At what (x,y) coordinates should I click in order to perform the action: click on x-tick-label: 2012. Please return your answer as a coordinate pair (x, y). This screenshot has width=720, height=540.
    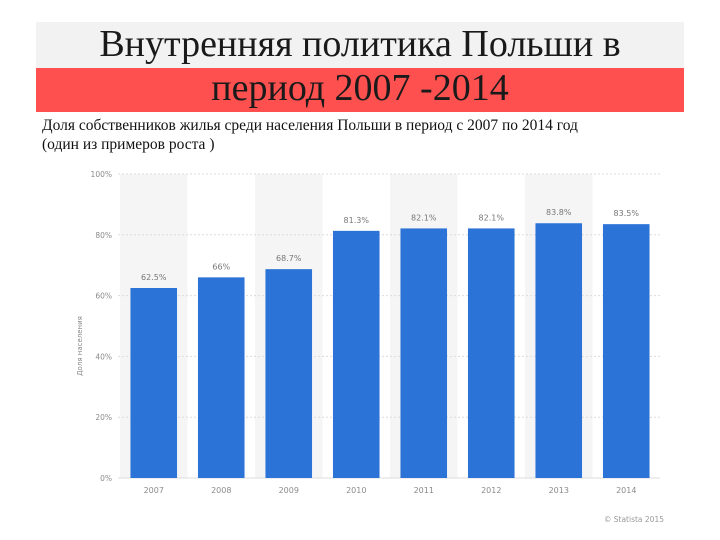
    Looking at the image, I should click on (491, 490).